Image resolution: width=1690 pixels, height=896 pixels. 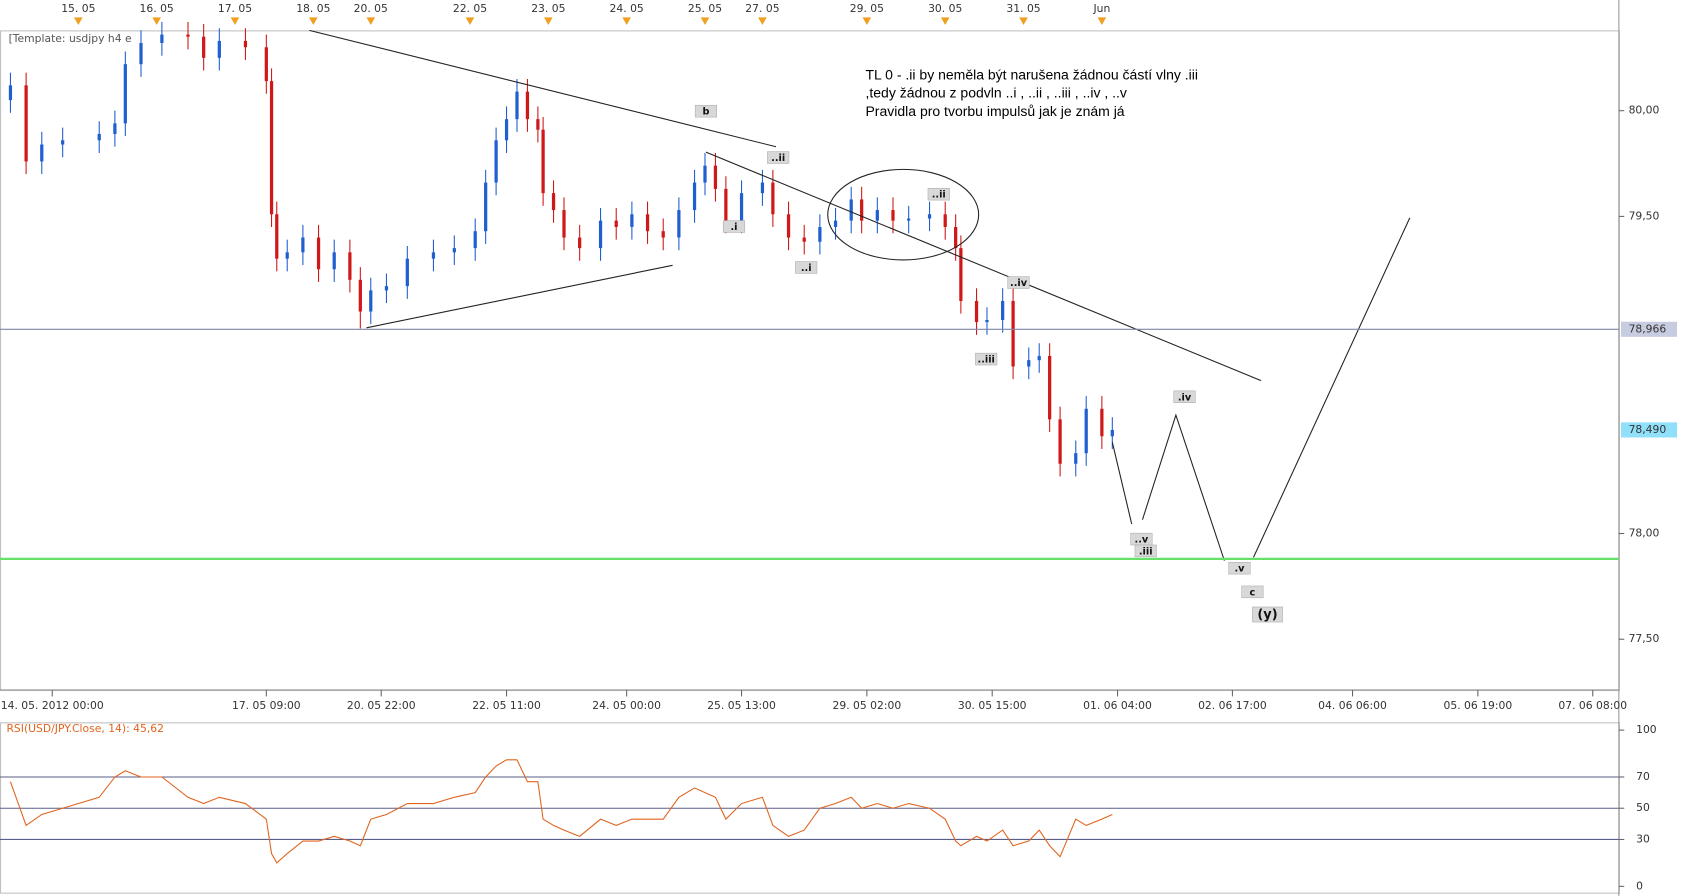 I want to click on x-tick-label: 24. 05 00:00, so click(x=626, y=705).